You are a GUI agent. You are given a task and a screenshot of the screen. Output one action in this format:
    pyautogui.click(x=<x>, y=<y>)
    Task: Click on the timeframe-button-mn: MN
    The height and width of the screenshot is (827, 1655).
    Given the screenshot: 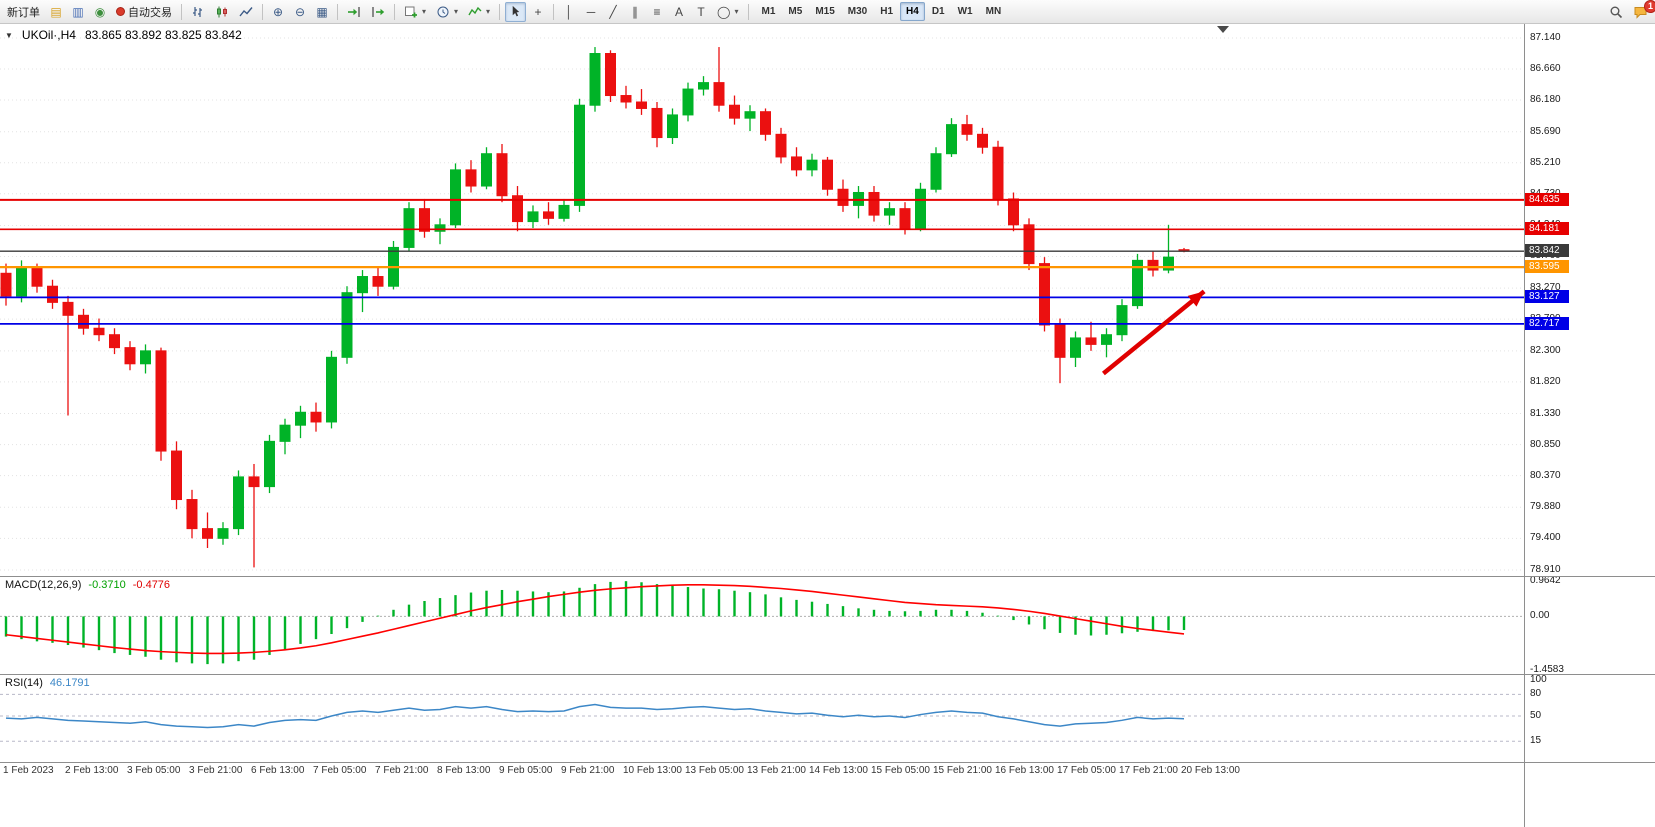 What is the action you would take?
    pyautogui.click(x=994, y=11)
    